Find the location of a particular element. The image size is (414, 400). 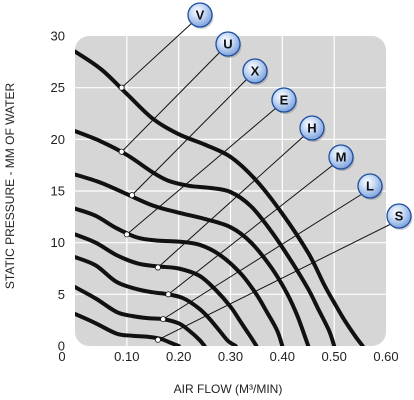

x-tick-label: 0.60 is located at coordinates (385, 356).